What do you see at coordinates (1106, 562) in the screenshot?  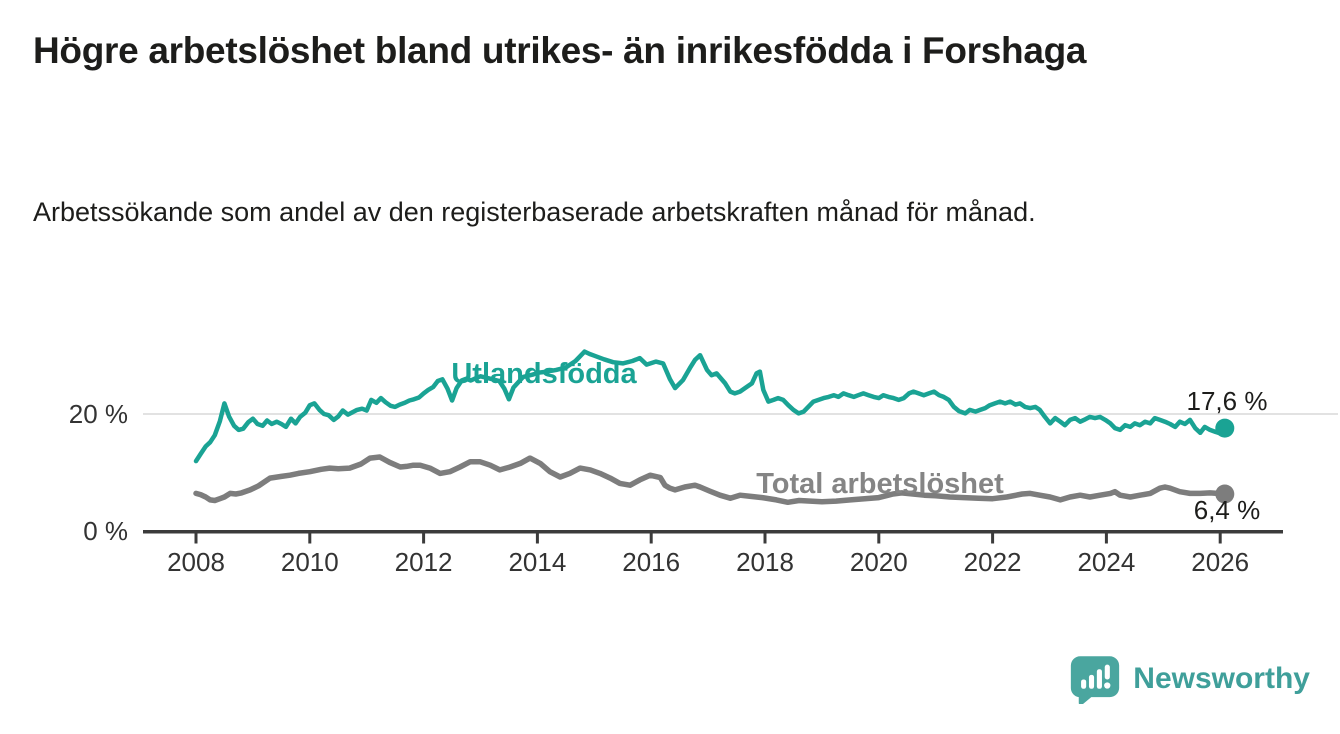 I see `x-tick-label: 2024` at bounding box center [1106, 562].